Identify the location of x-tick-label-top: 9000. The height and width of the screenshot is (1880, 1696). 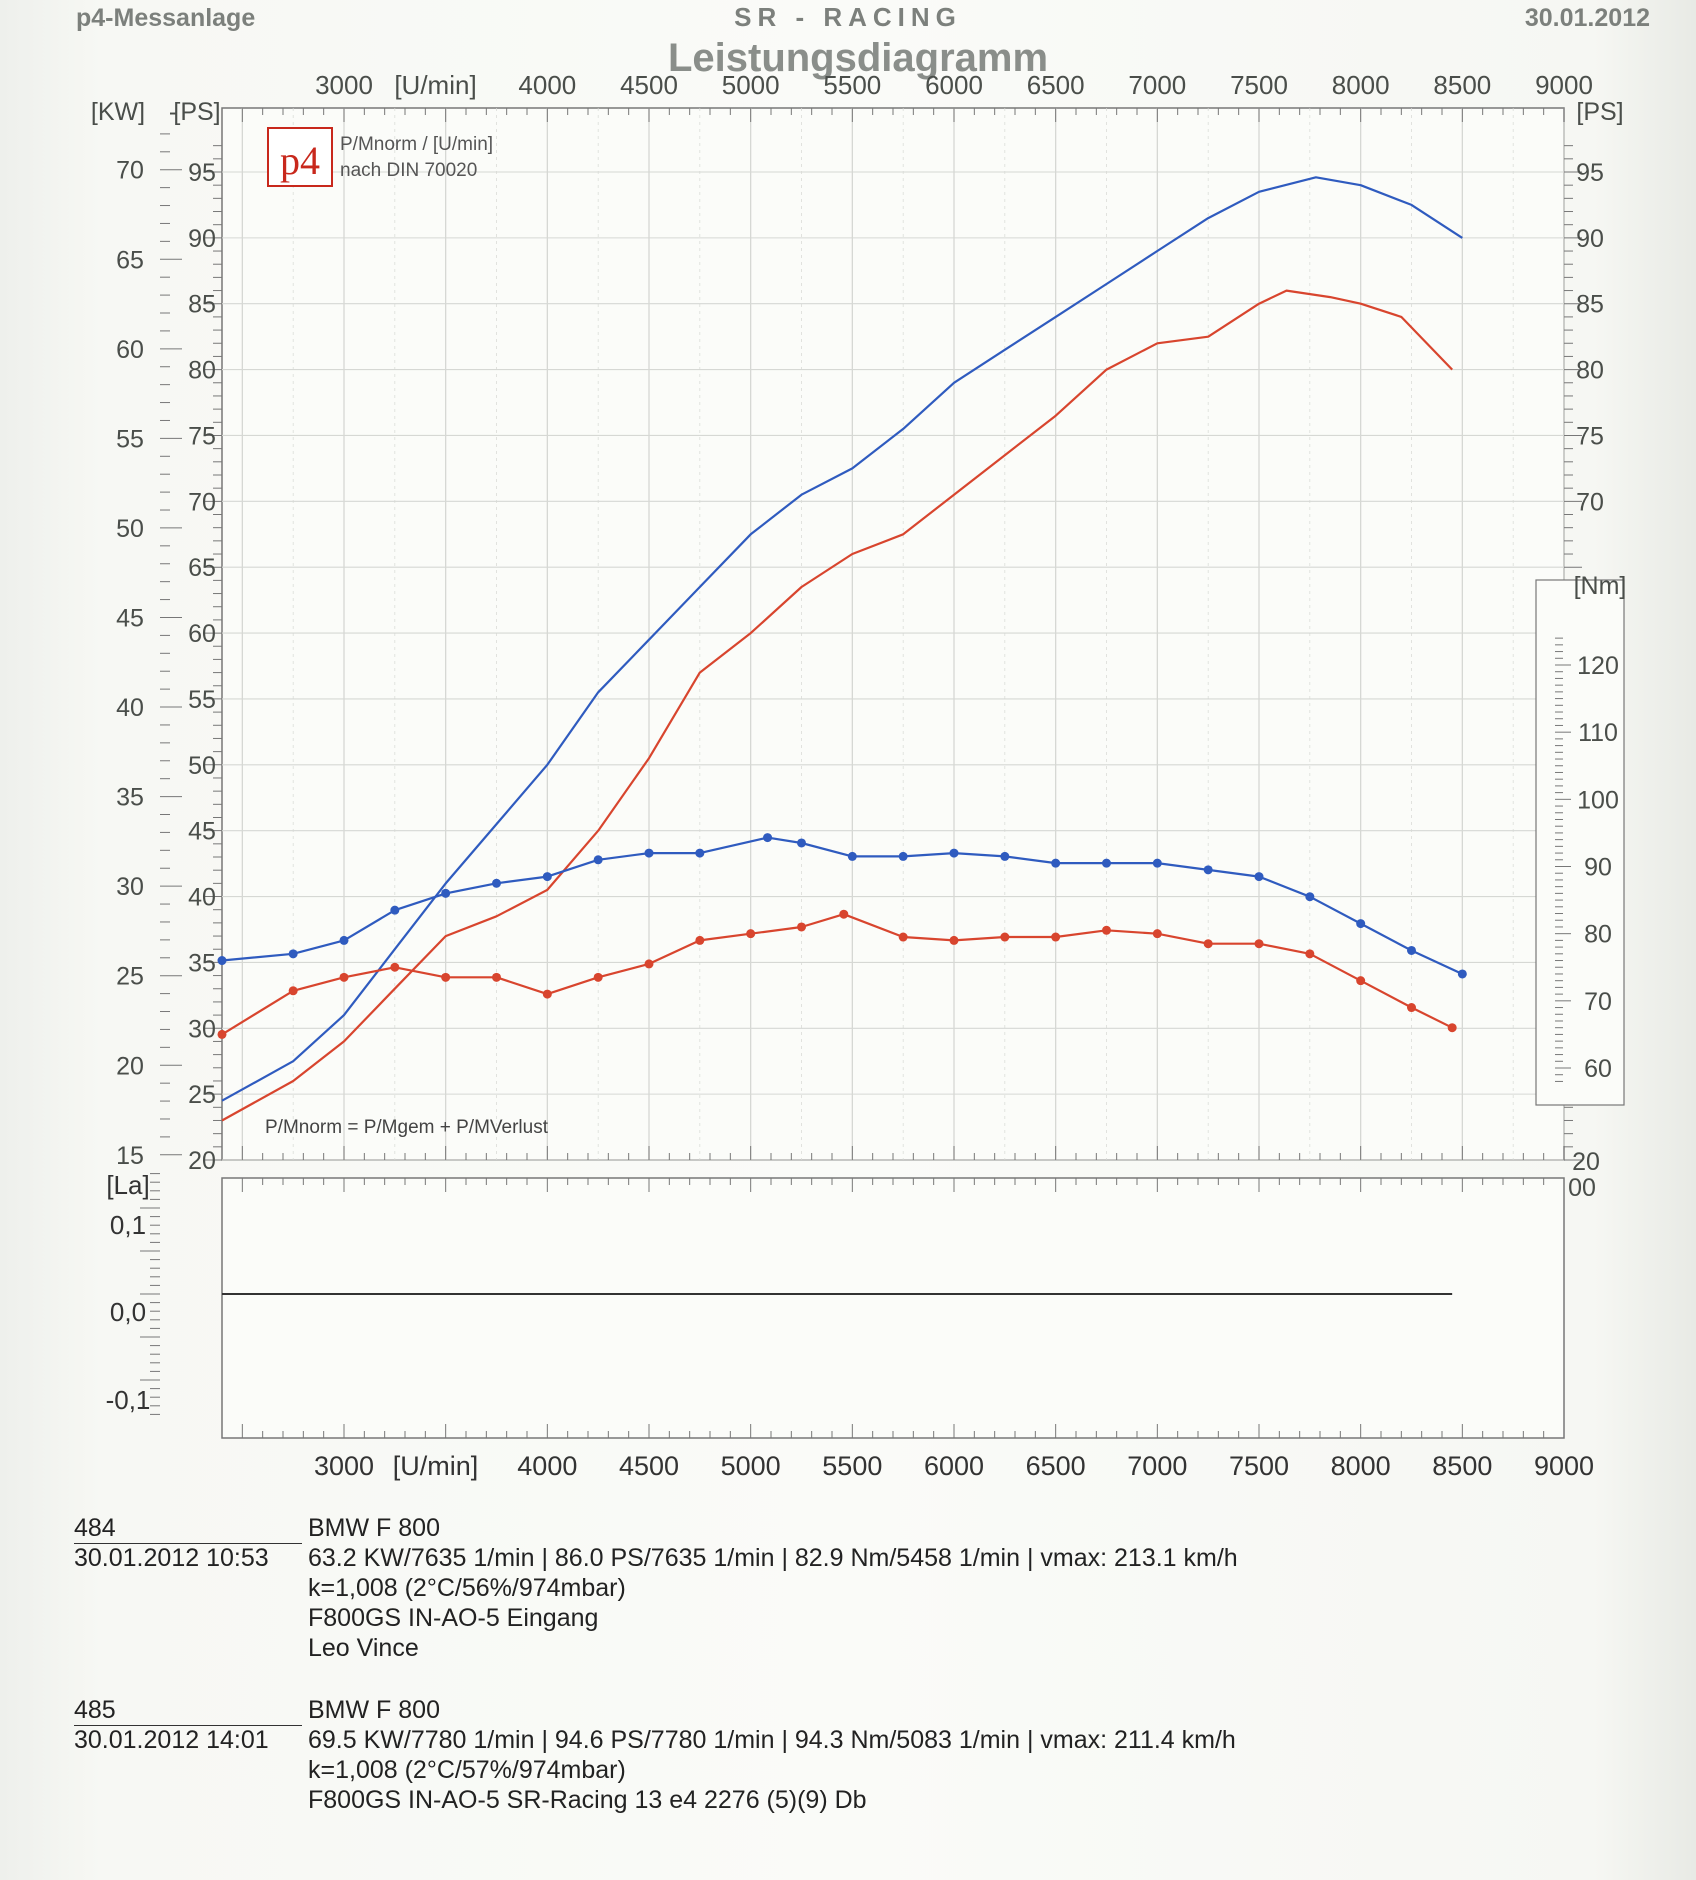
(1564, 85).